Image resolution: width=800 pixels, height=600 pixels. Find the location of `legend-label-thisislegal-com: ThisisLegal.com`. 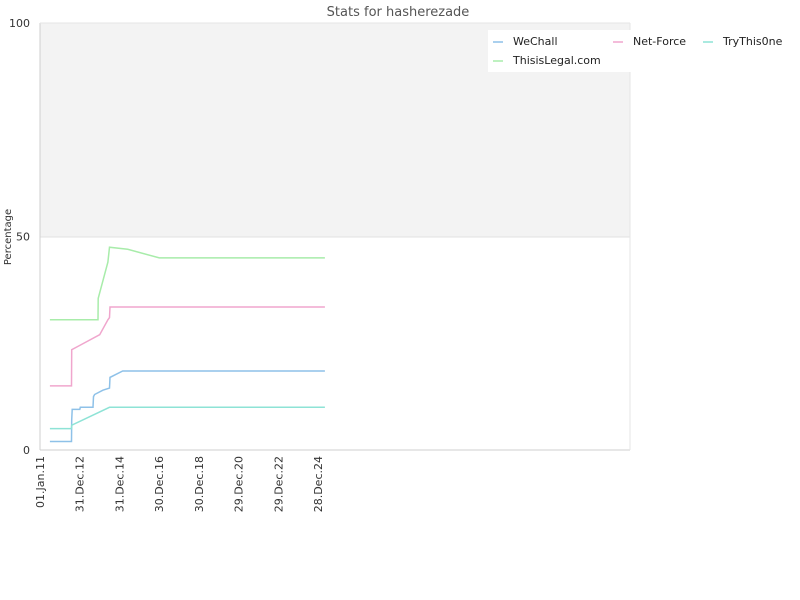

legend-label-thisislegal-com: ThisisLegal.com is located at coordinates (556, 60).